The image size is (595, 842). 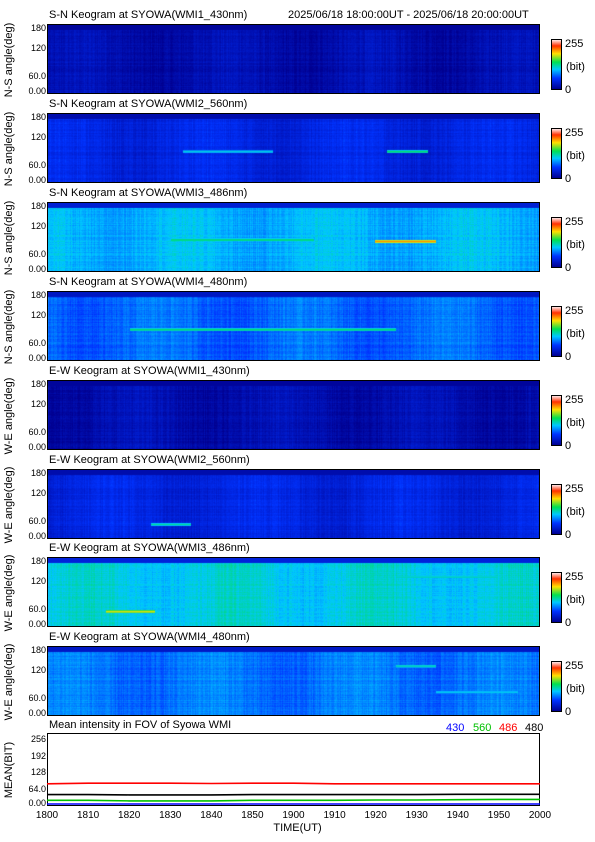 What do you see at coordinates (540, 815) in the screenshot?
I see `x-tick-label: 2000` at bounding box center [540, 815].